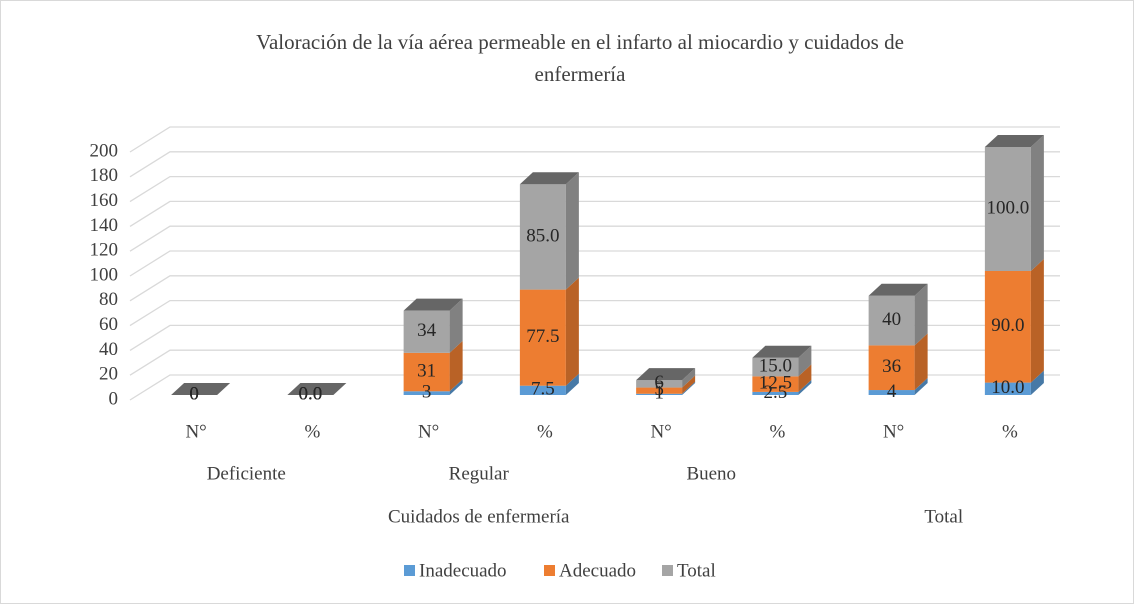 This screenshot has width=1135, height=605. Describe the element at coordinates (104, 274) in the screenshot. I see `y-tick-label: 100` at that location.